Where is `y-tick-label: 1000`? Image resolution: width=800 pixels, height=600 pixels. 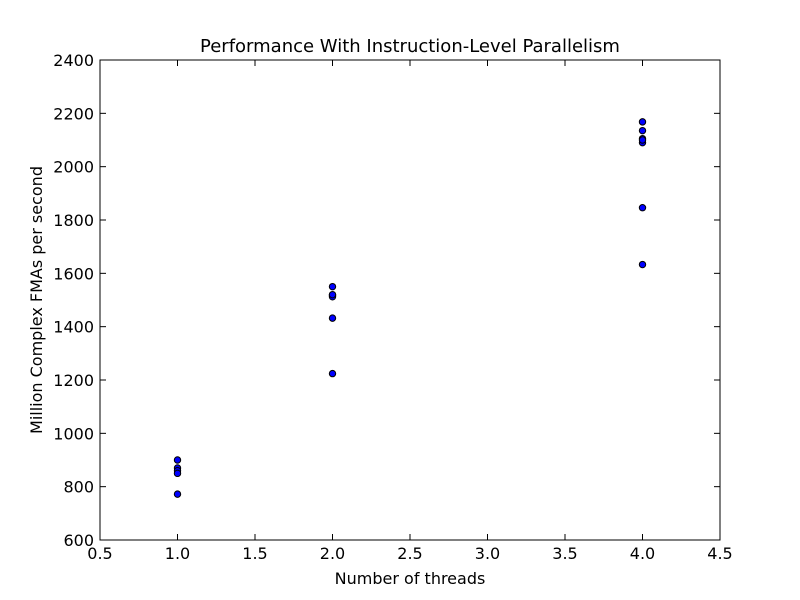 y-tick-label: 1000 is located at coordinates (73, 433).